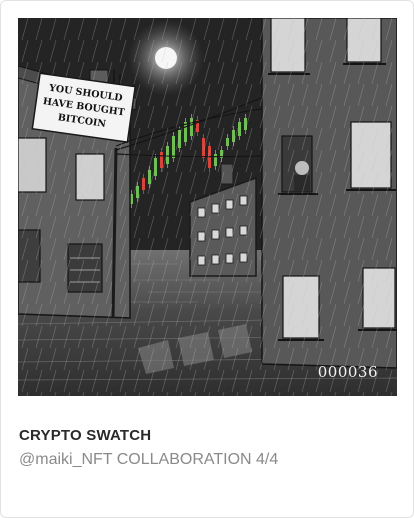  I want to click on serial-number: 000036, so click(347, 372).